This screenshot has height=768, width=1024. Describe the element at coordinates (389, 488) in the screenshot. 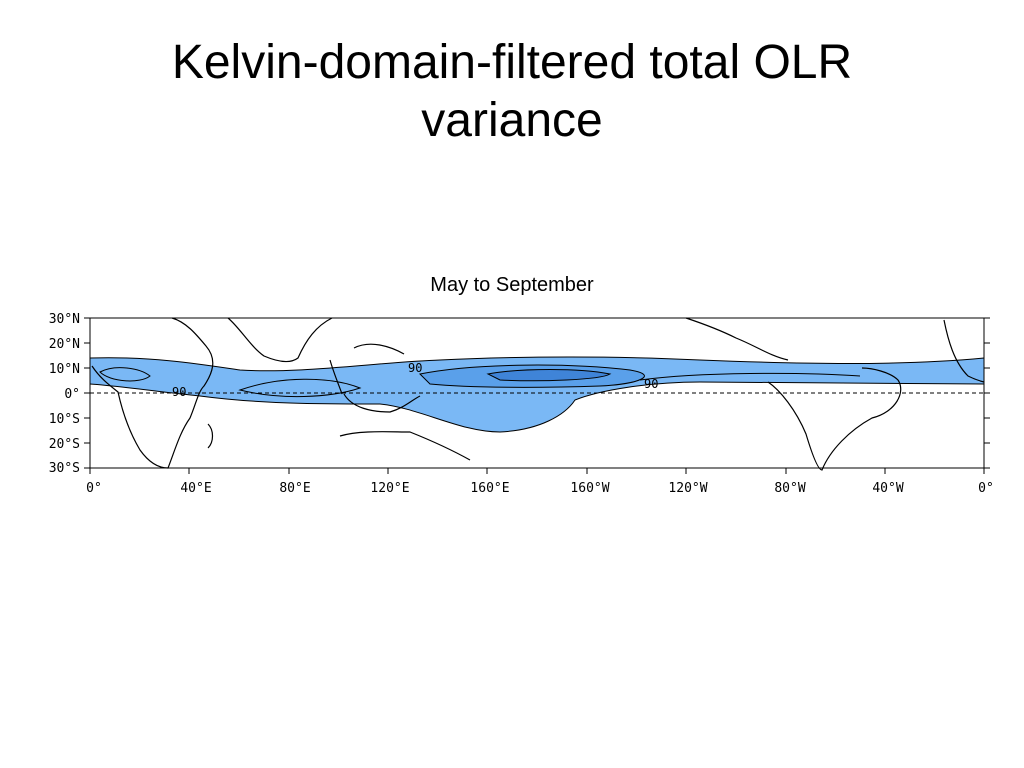

I see `x-axis-label: 120°E` at that location.